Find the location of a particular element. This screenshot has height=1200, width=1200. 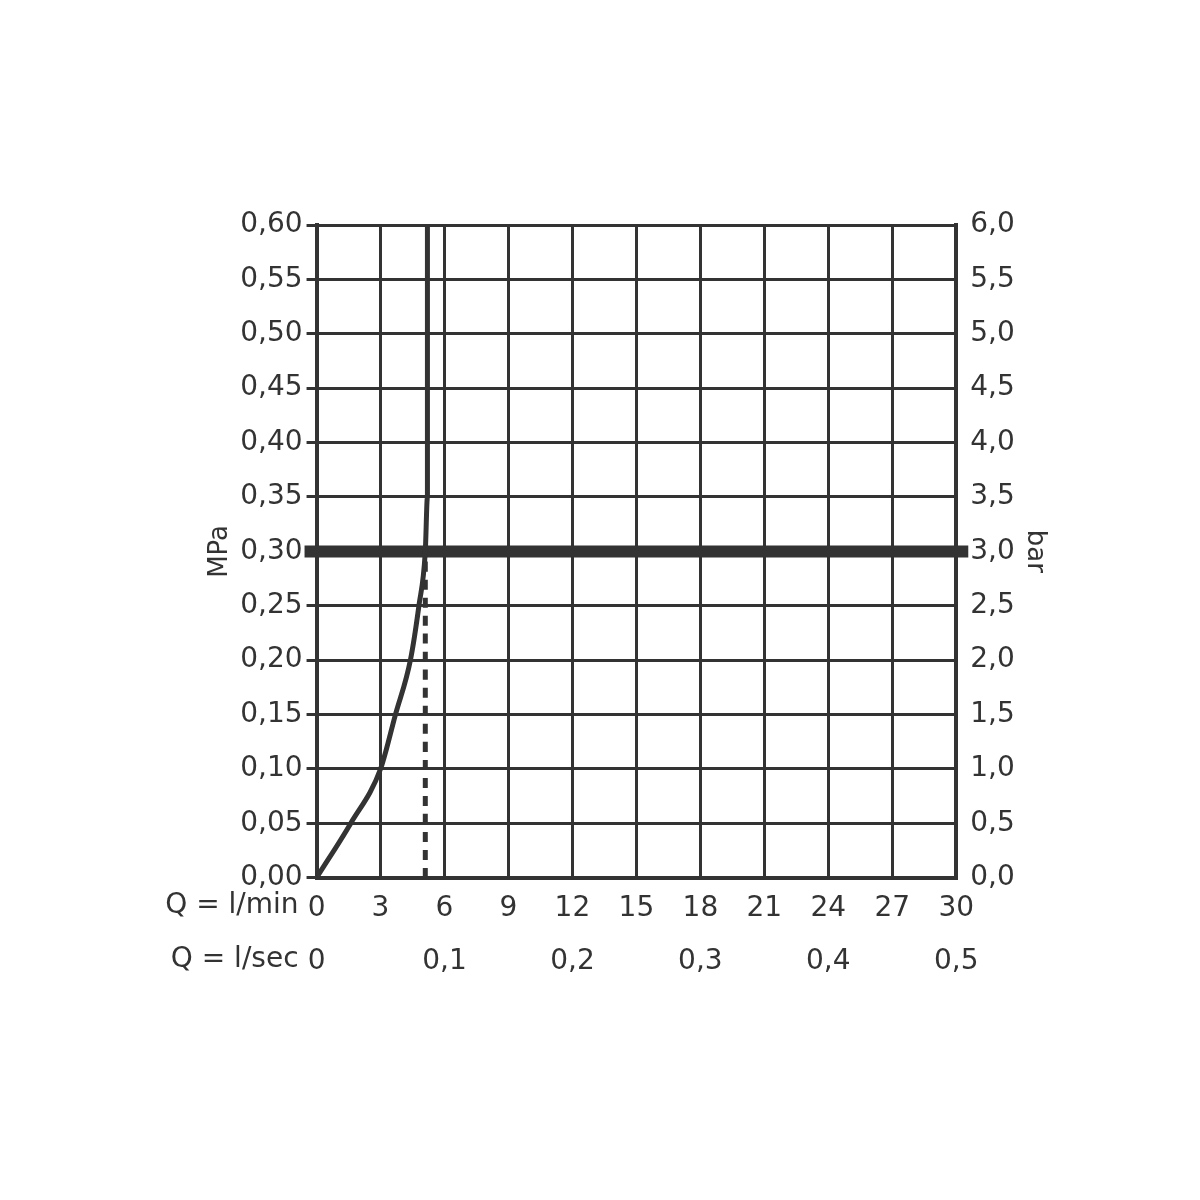

x2-axis-title: Q = l/sec is located at coordinates (234, 957).